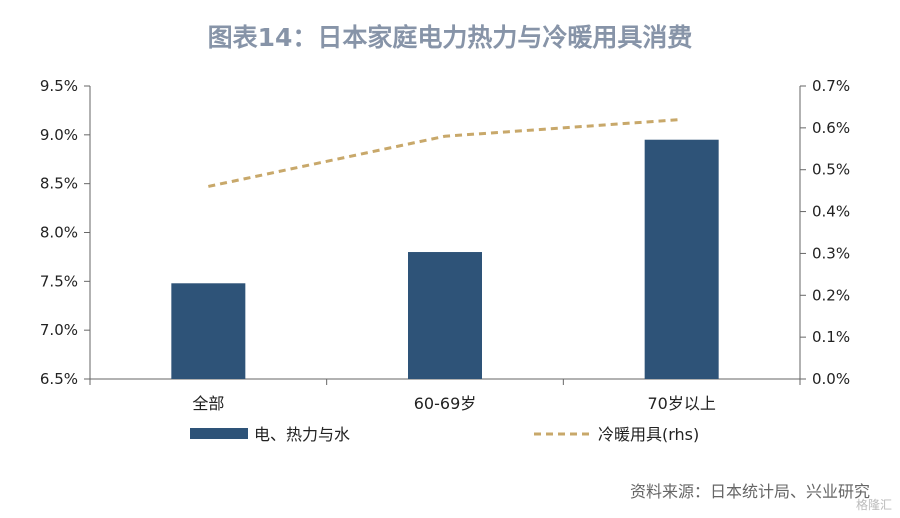  I want to click on y-right-tick-label: 0.2%, so click(831, 295).